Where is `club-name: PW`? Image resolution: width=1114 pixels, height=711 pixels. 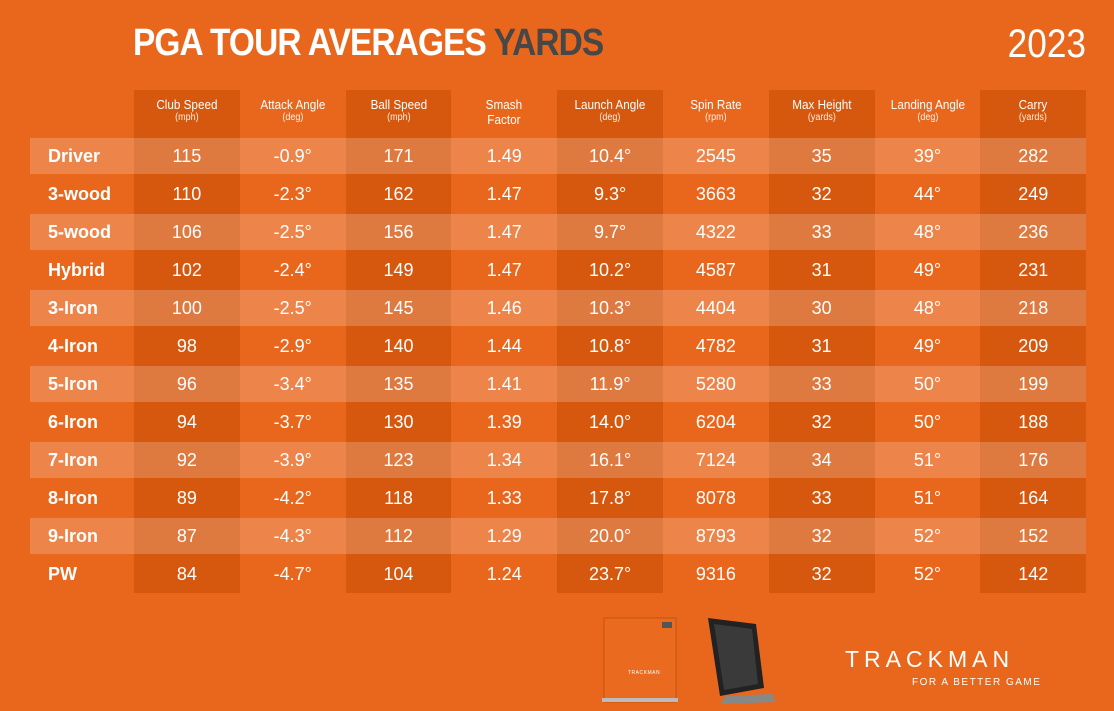 club-name: PW is located at coordinates (62, 574).